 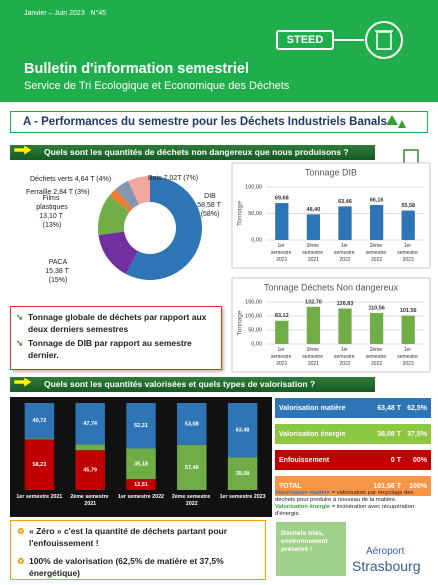 What do you see at coordinates (192, 424) in the screenshot?
I see `value-label: 53,08` at bounding box center [192, 424].